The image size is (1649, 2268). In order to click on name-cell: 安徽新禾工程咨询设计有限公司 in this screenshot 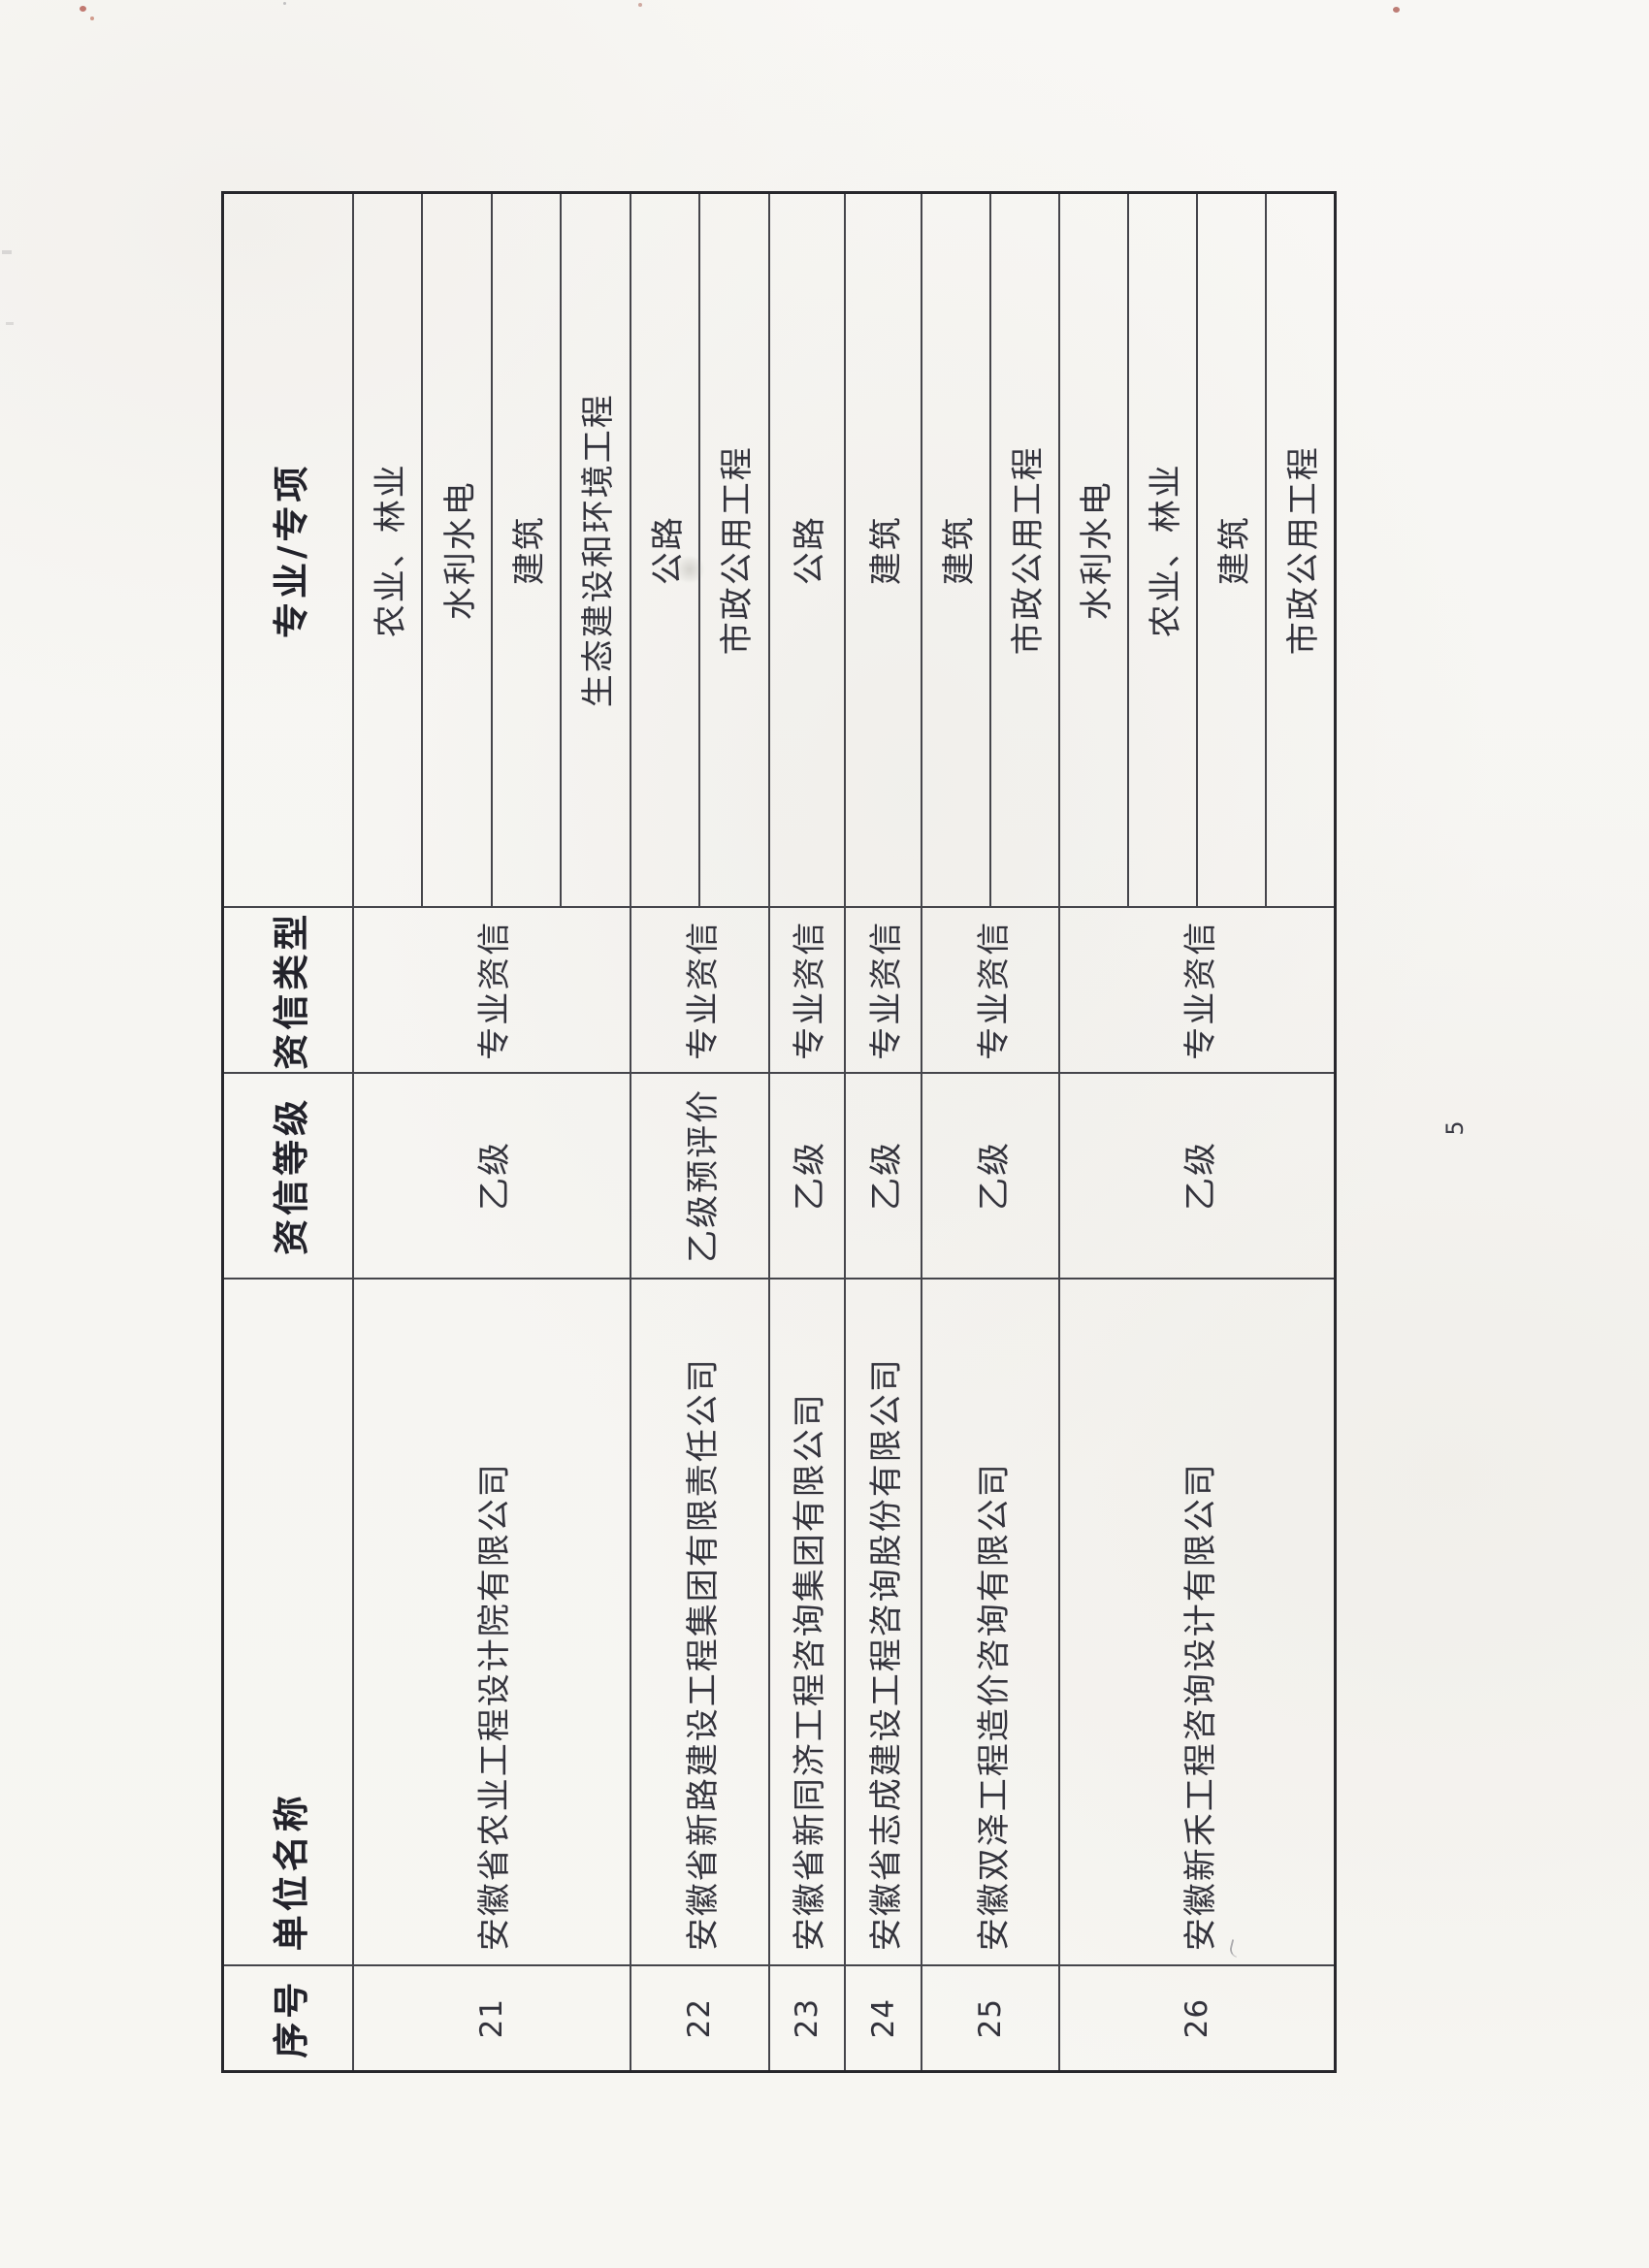, I will do `click(1197, 1621)`.